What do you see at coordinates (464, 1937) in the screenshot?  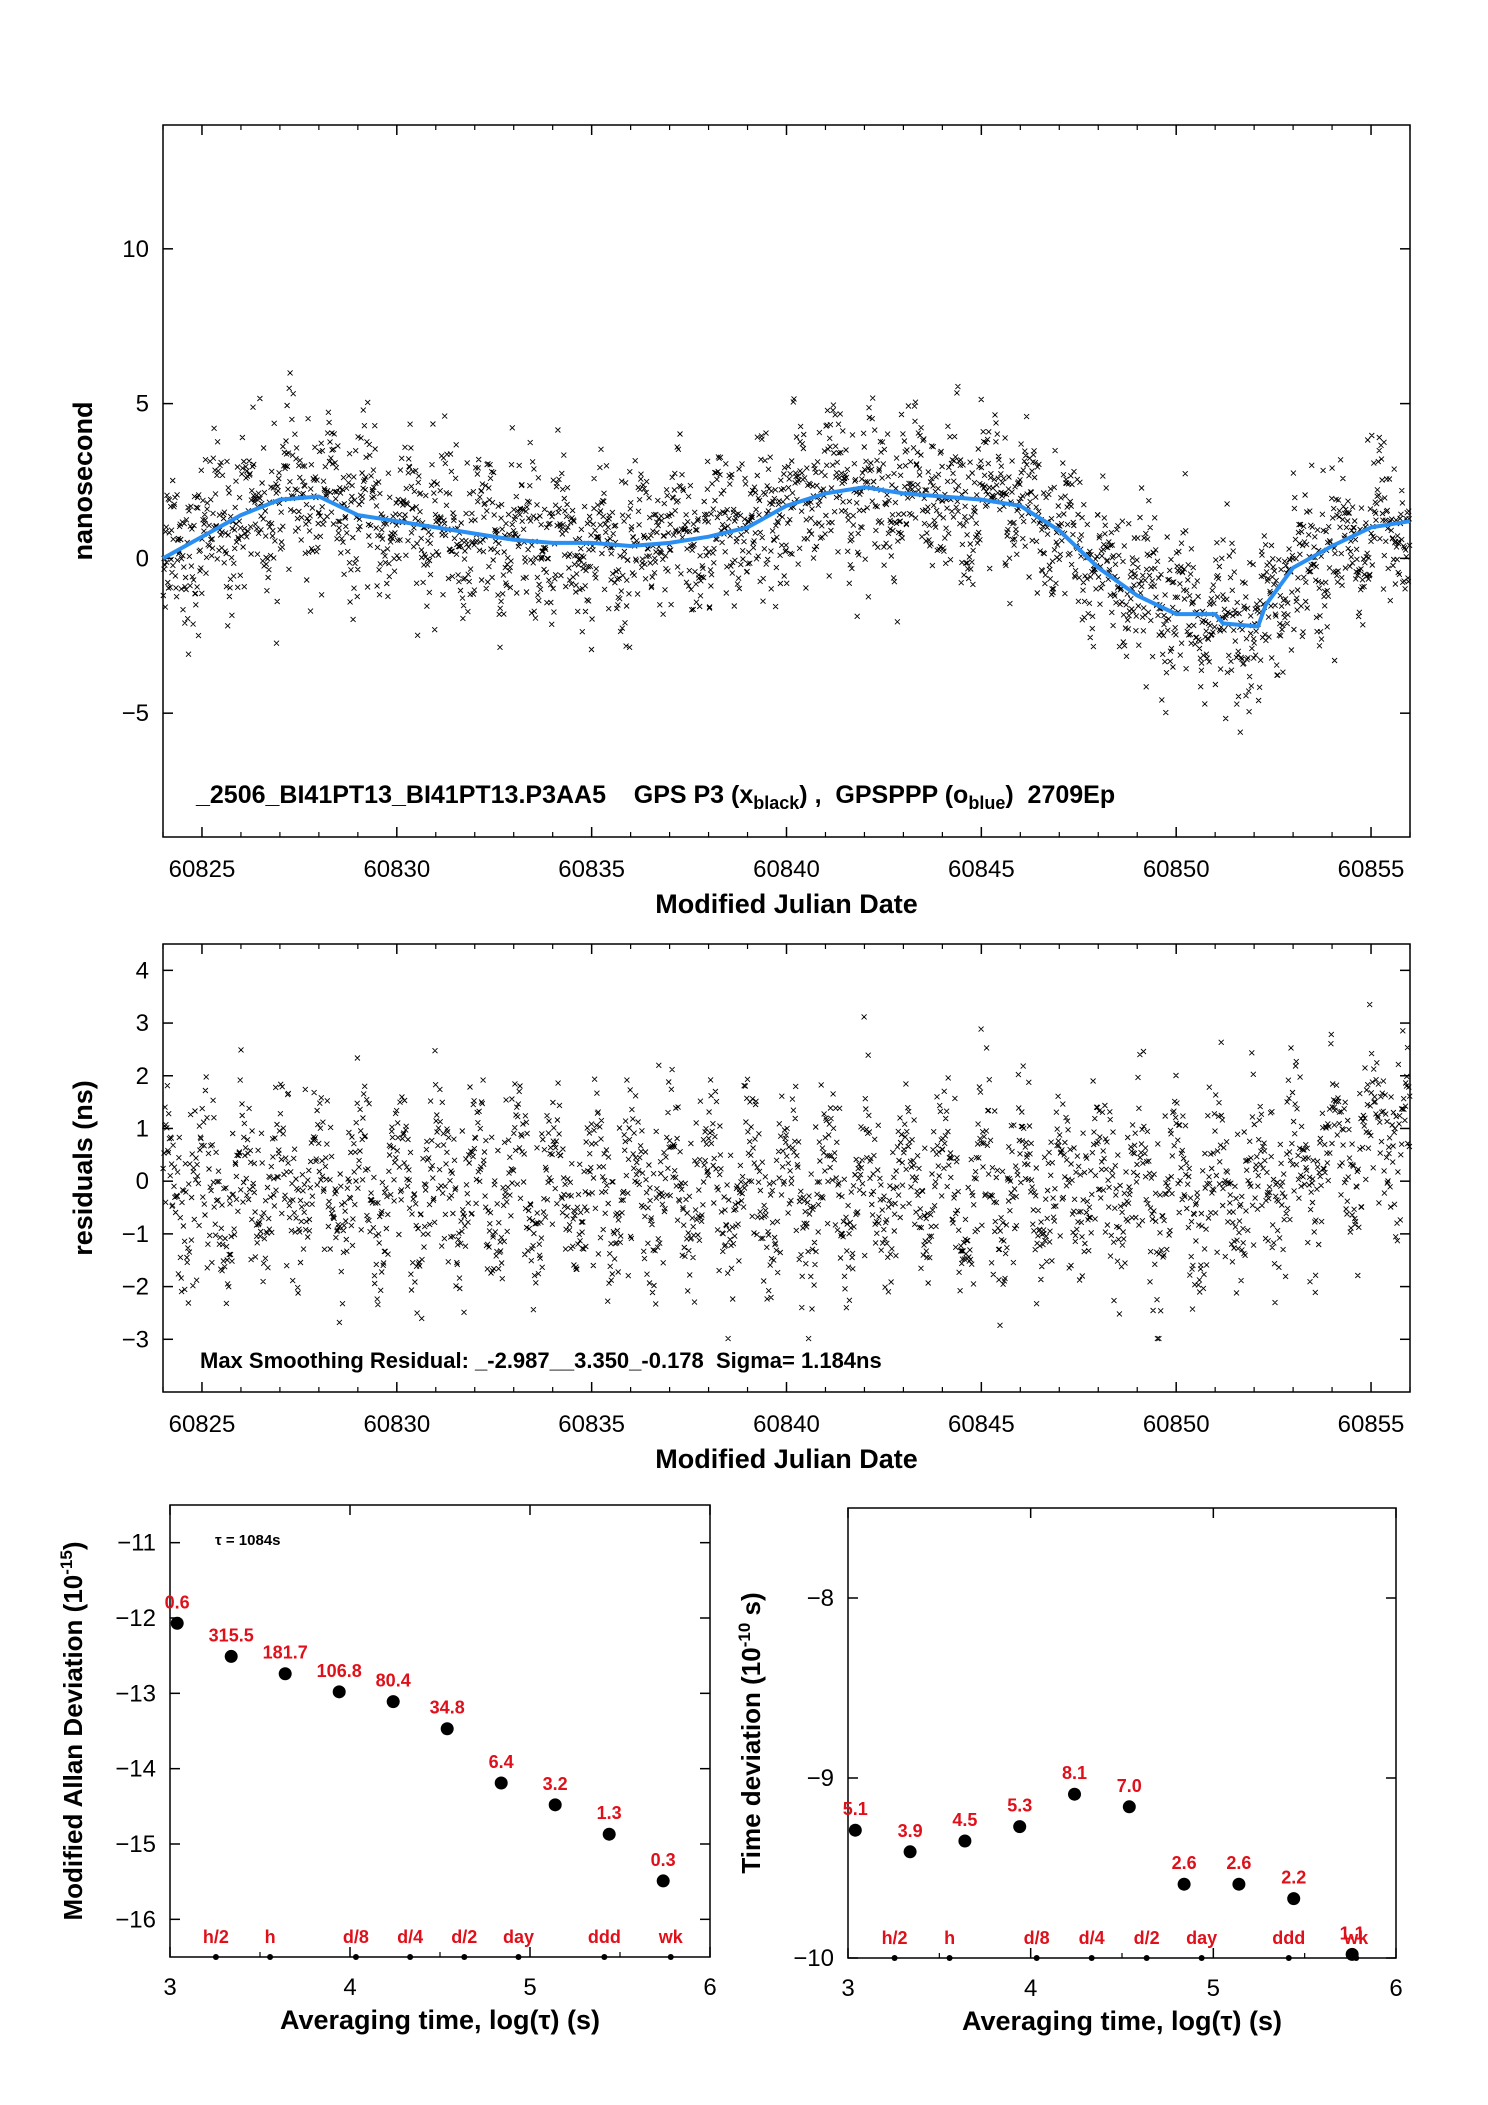 I see `time-marker-label: d/2` at bounding box center [464, 1937].